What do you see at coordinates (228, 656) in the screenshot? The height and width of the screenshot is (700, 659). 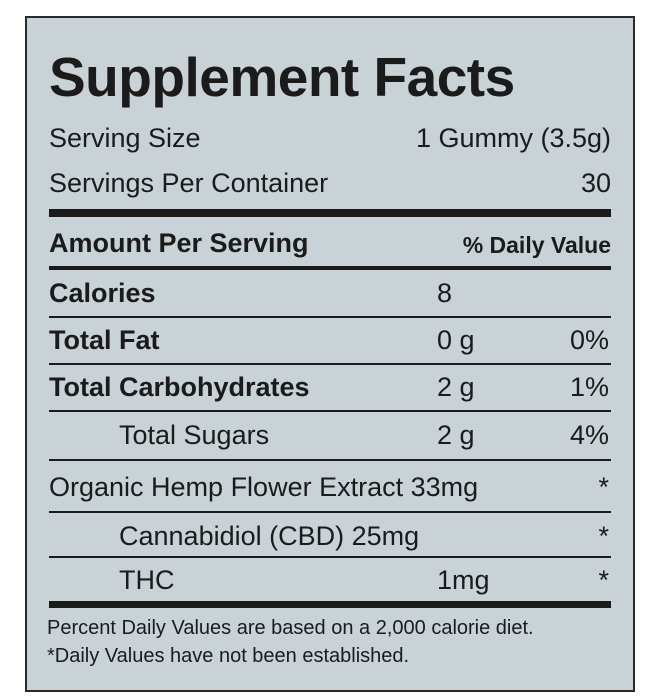 I see `footnote: *Daily Values have not been established.` at bounding box center [228, 656].